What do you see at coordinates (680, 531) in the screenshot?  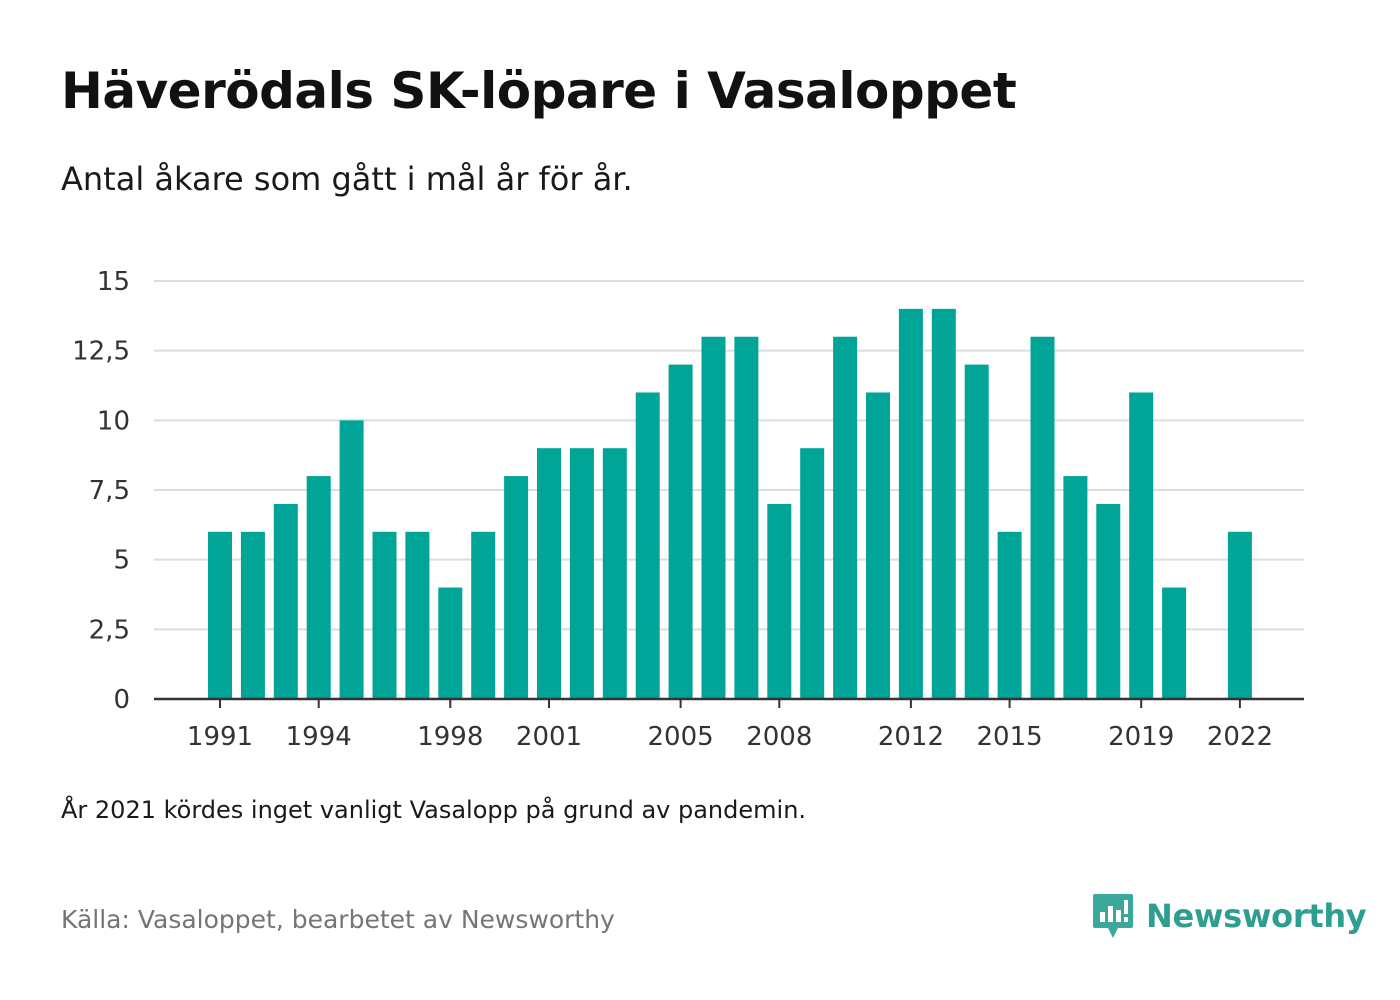 I see `bar-2005` at bounding box center [680, 531].